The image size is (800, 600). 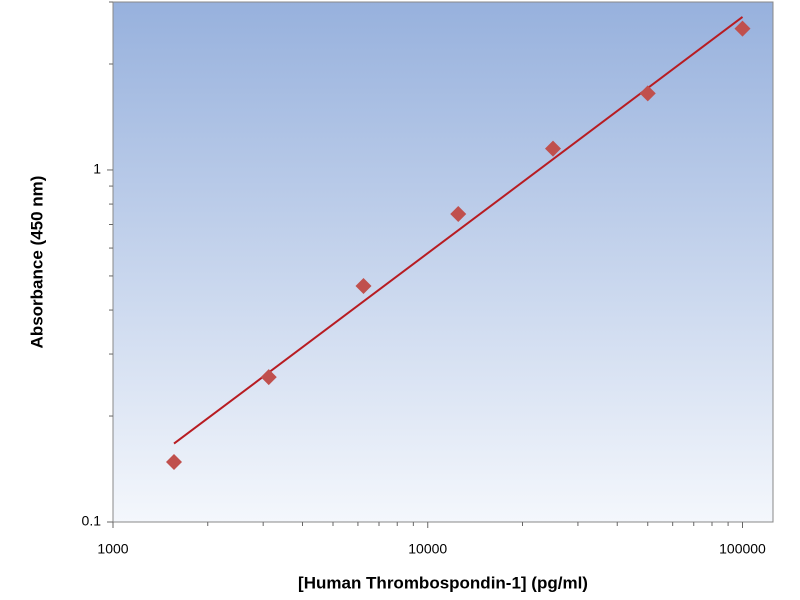 What do you see at coordinates (112, 549) in the screenshot?
I see `x-tick-label: 1000` at bounding box center [112, 549].